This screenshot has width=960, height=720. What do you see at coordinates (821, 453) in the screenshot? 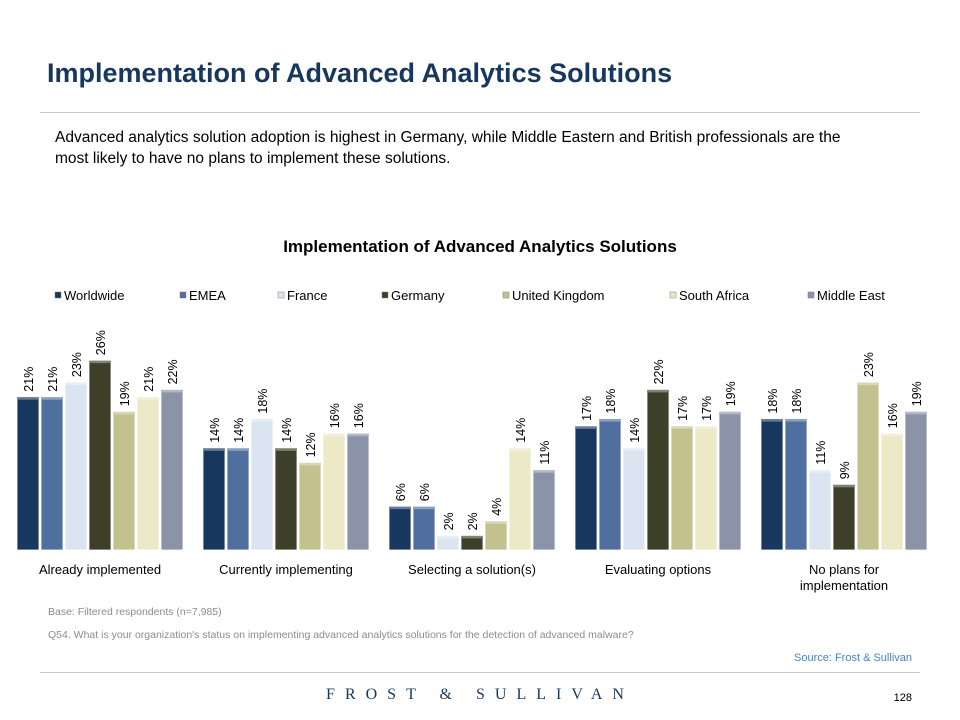
I see `data-label-france-no-plans-for-implementation: 11%` at bounding box center [821, 453].